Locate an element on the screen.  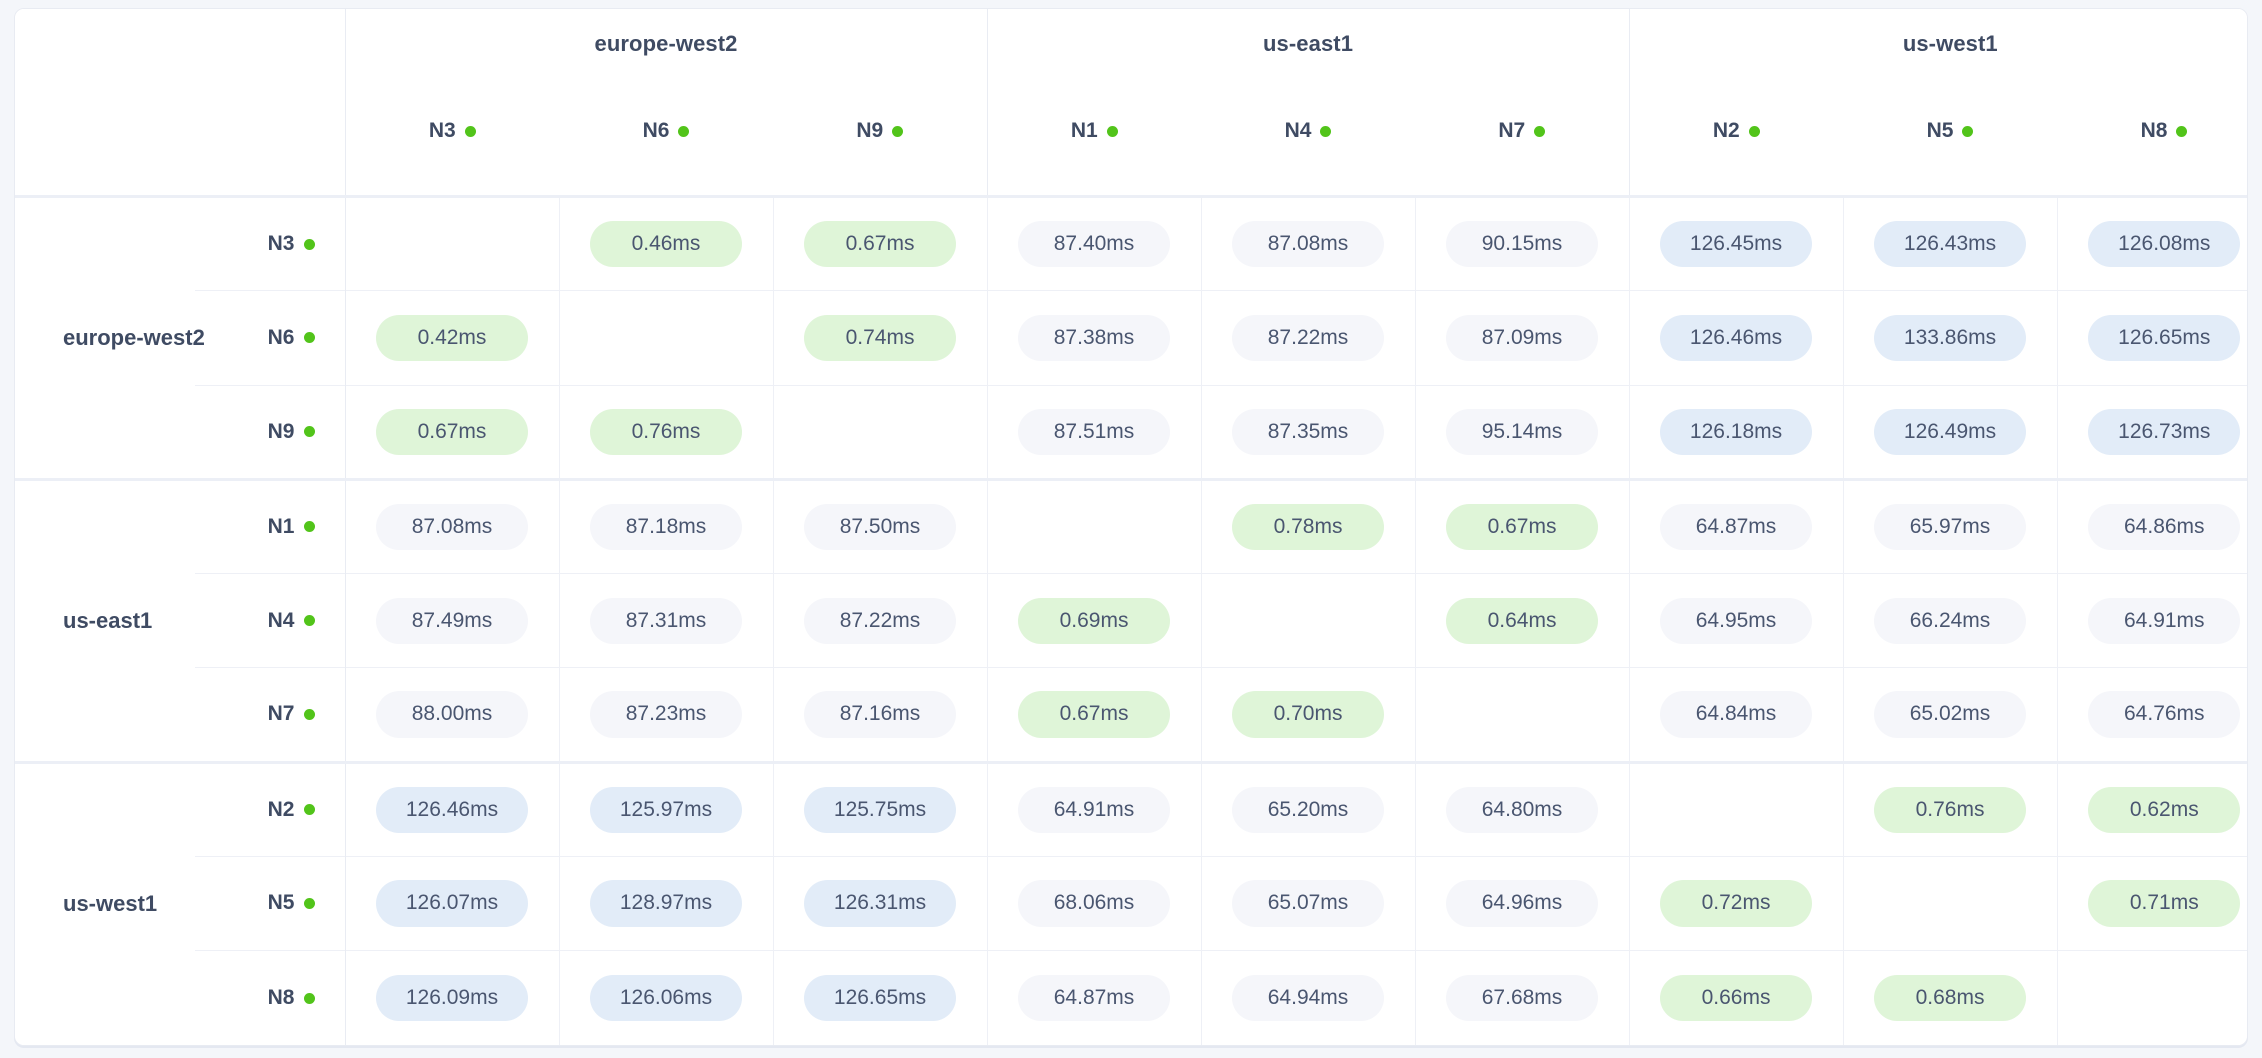
column-header-N9: N9 is located at coordinates (880, 137).